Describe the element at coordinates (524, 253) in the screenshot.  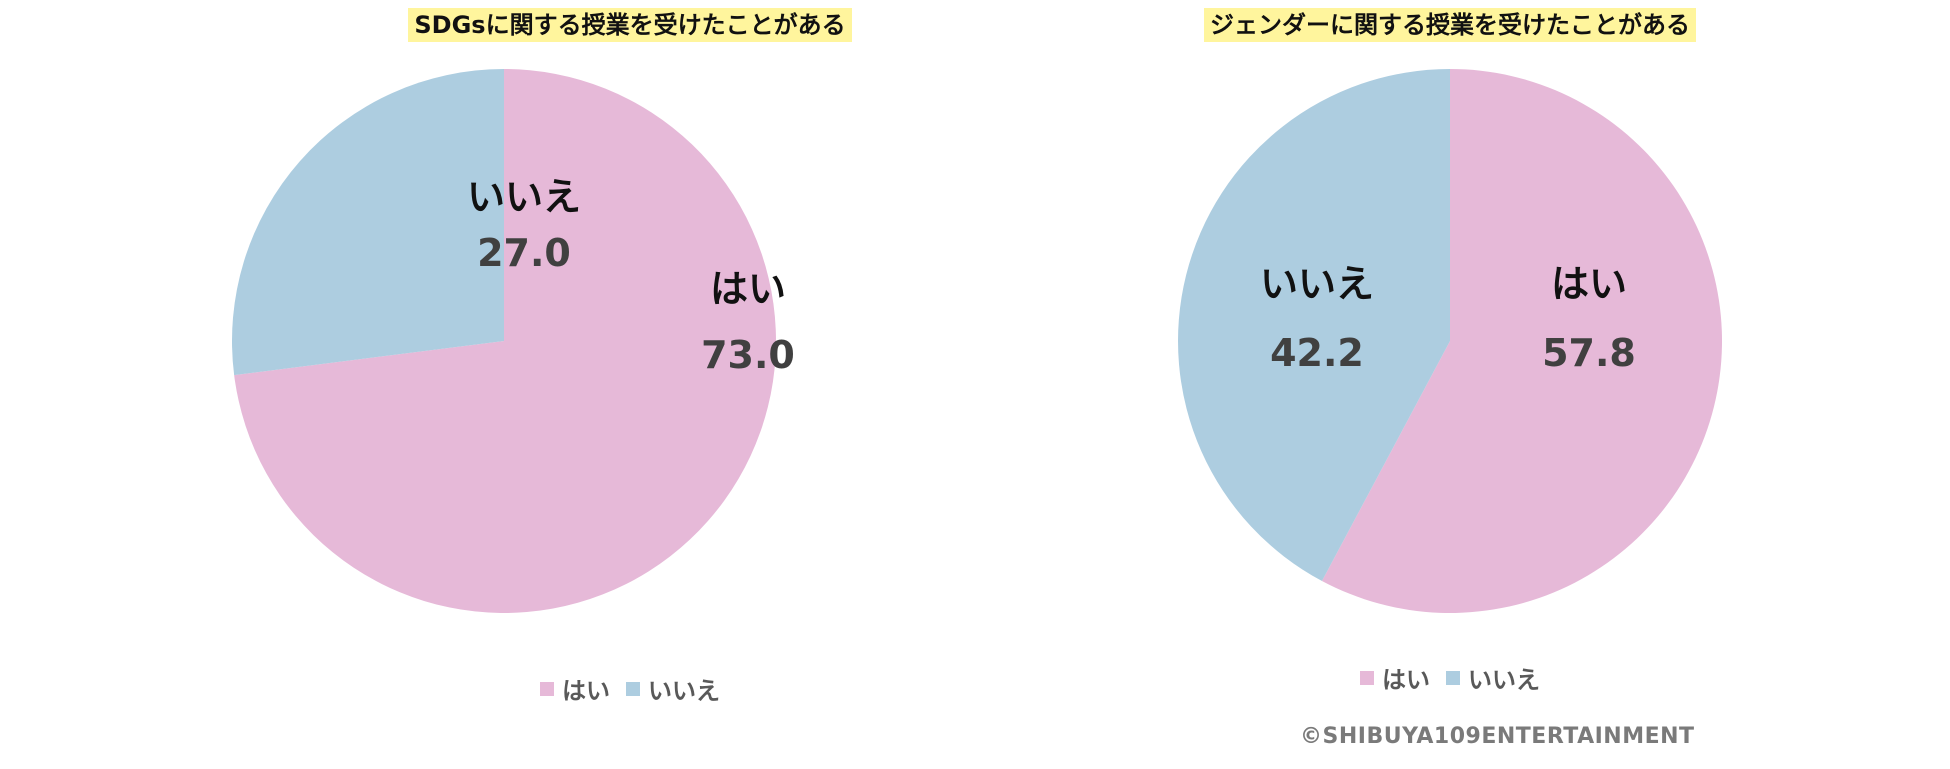
I see `slice-value-no: 27.0` at that location.